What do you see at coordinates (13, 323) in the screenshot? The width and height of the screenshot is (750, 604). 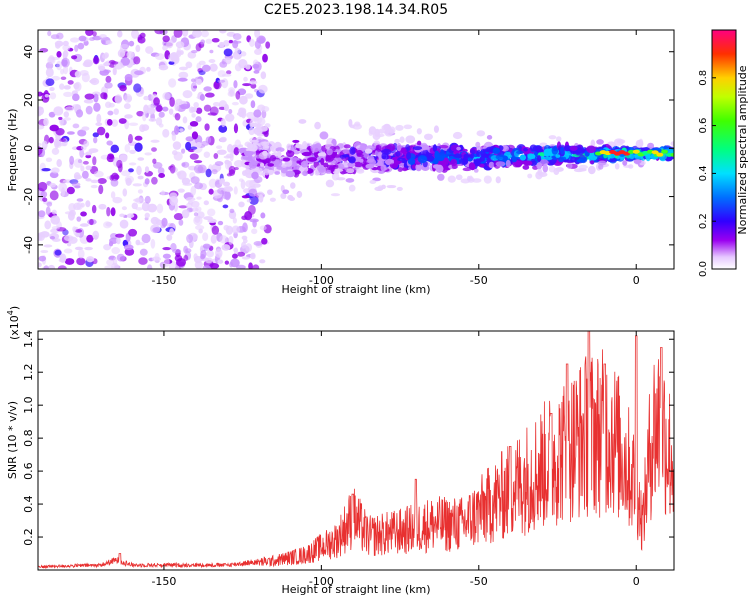 I see `svg-text: (x104)` at bounding box center [13, 323].